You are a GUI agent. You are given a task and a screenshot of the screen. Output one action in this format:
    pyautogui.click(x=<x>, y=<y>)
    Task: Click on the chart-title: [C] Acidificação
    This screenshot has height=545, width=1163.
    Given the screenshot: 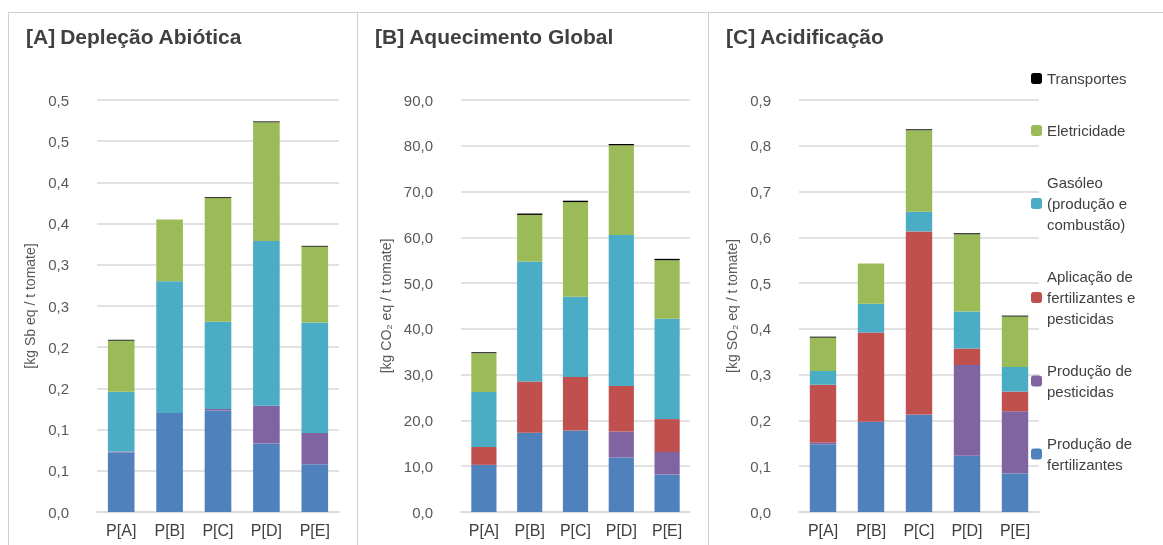 What is the action you would take?
    pyautogui.click(x=805, y=36)
    